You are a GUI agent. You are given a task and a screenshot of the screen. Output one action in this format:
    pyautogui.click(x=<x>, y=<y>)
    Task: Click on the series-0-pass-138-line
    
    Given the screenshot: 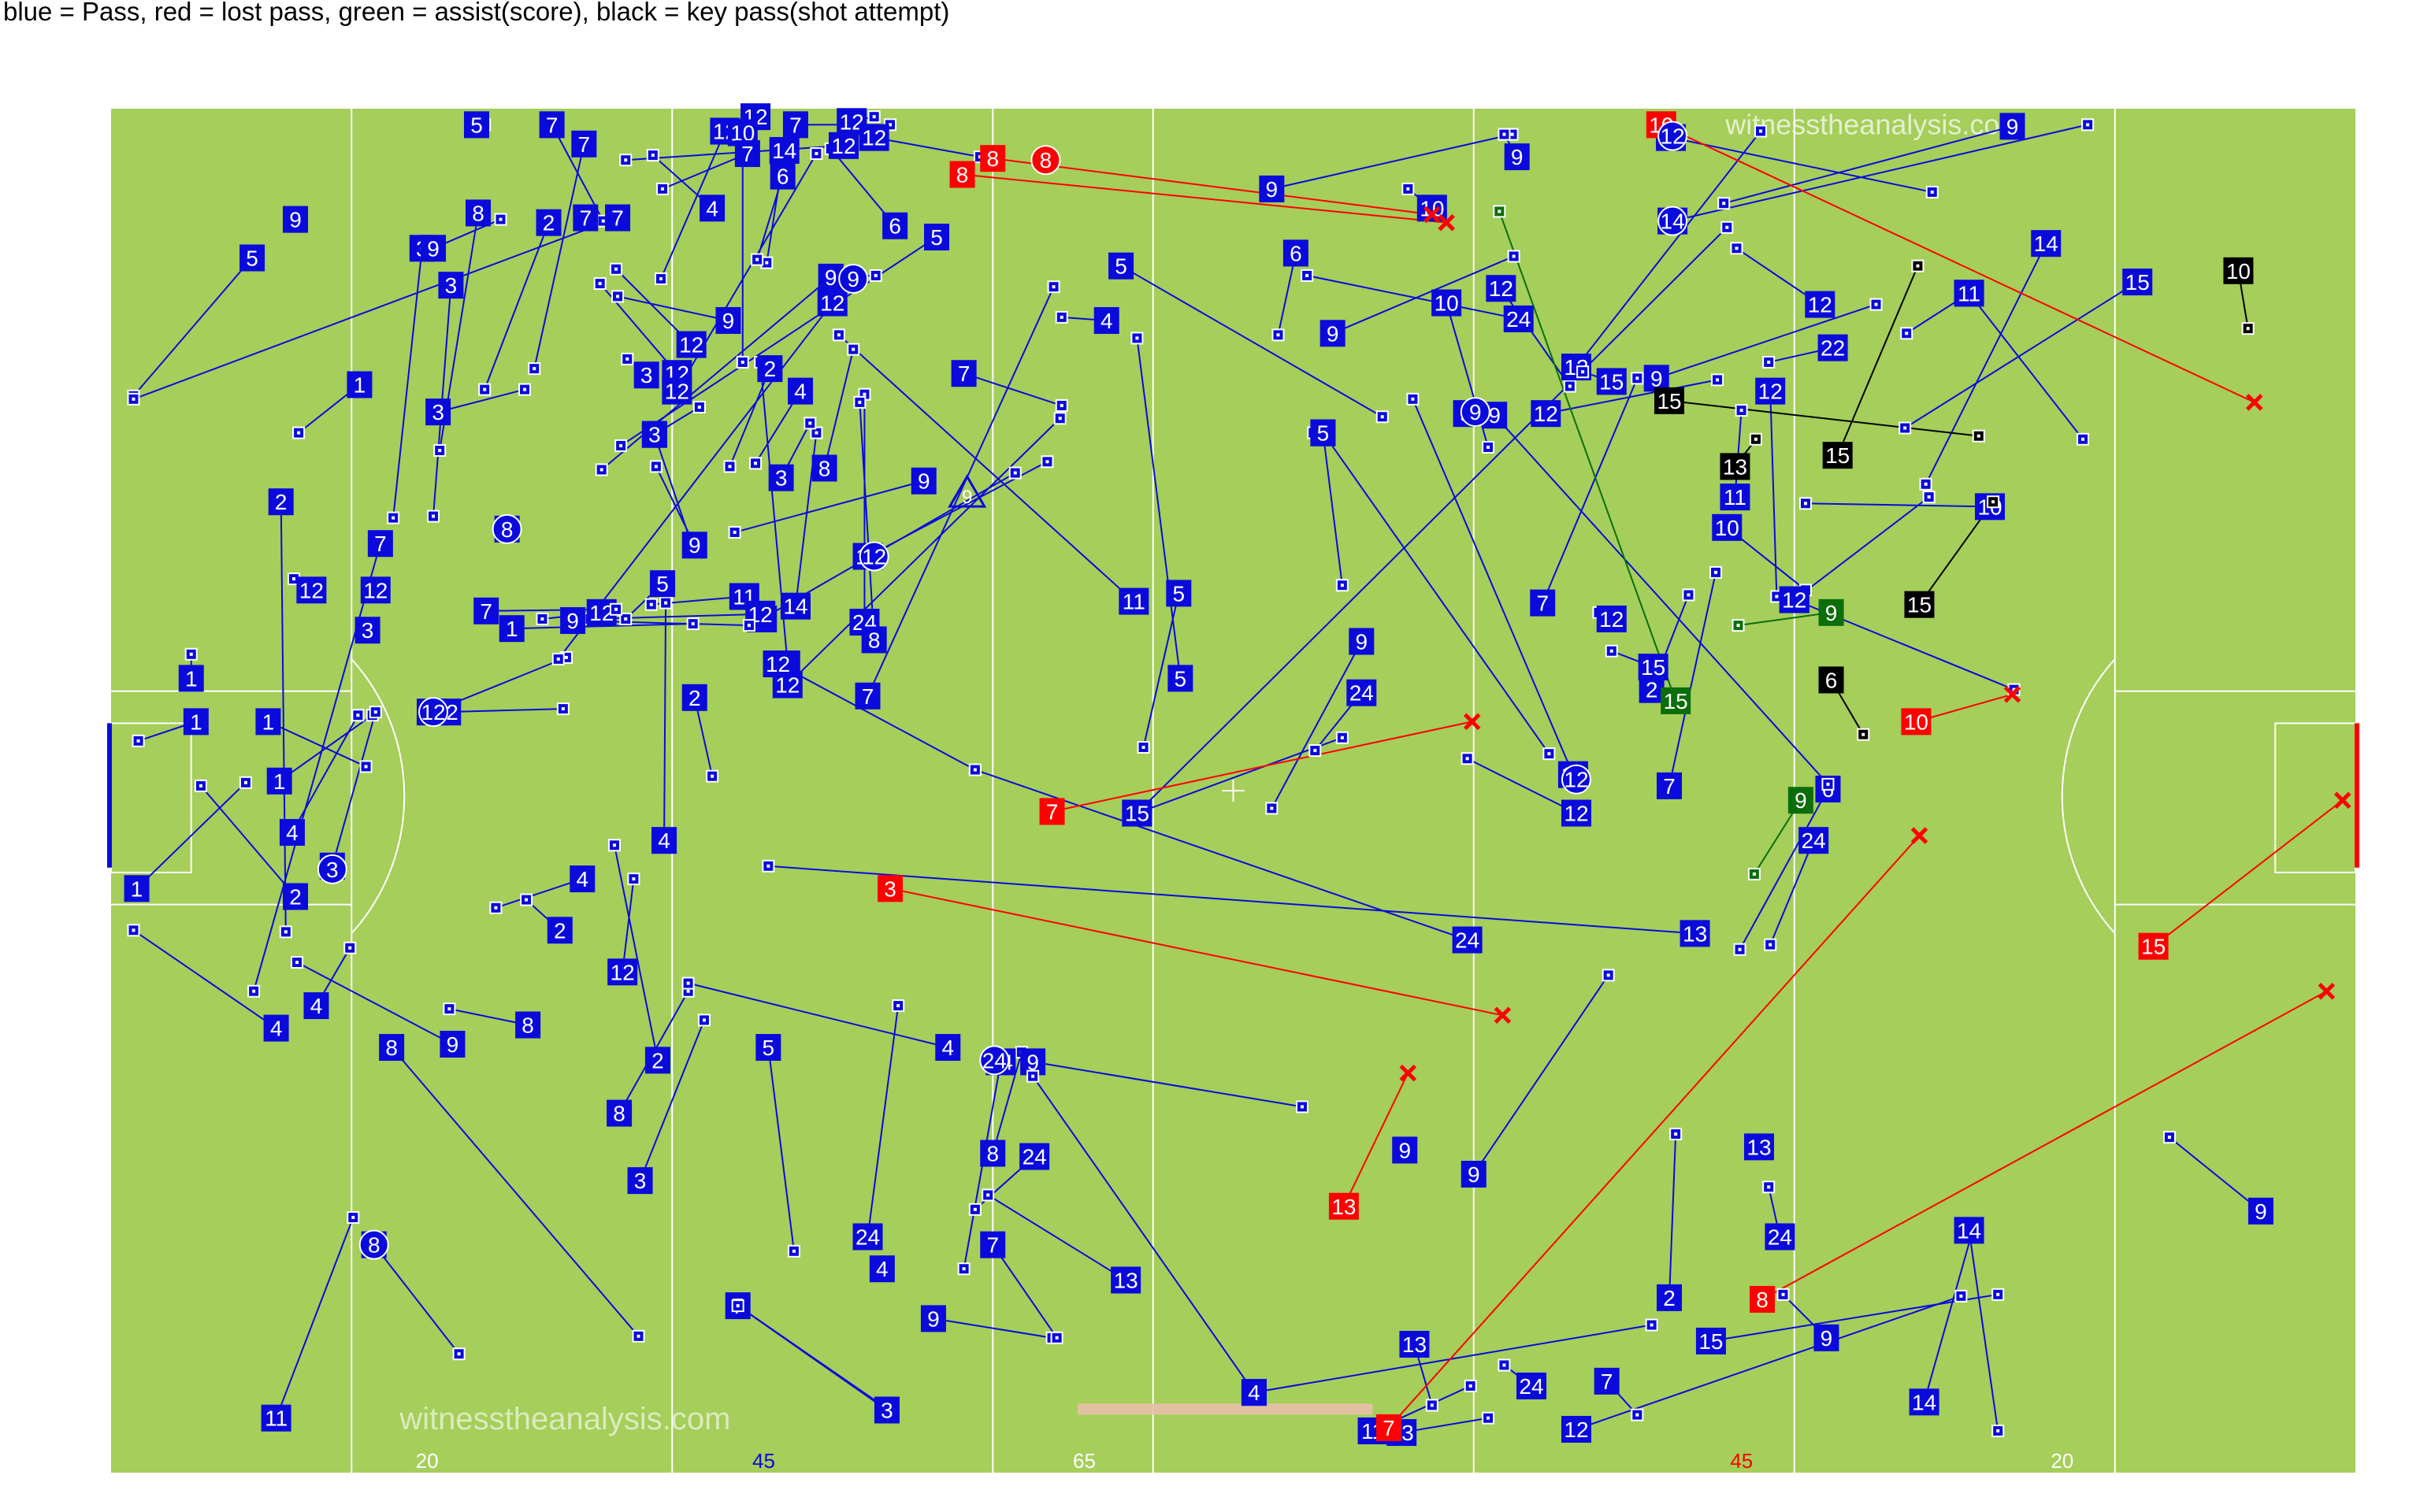 What is the action you would take?
    pyautogui.click(x=602, y=626)
    